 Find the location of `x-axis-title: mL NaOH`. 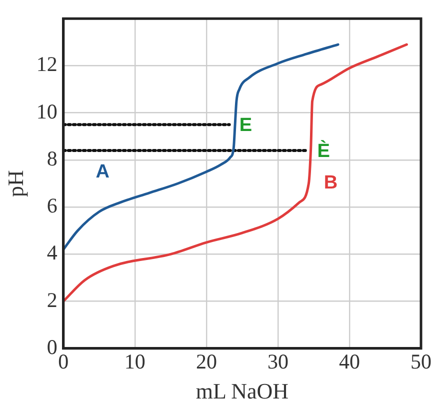

x-axis-title: mL NaOH is located at coordinates (242, 391).